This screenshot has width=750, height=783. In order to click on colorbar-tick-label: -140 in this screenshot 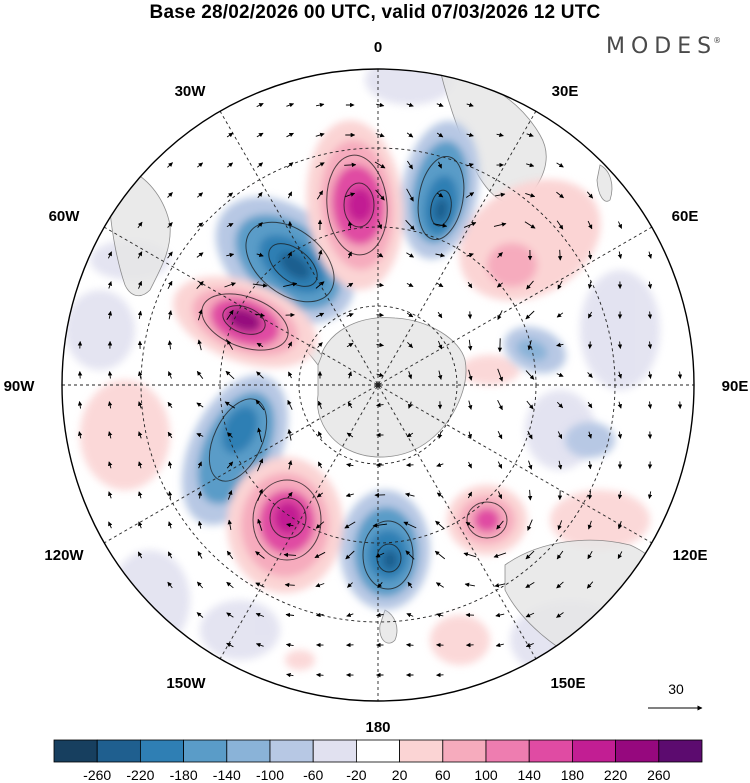, I will do `click(227, 775)`.